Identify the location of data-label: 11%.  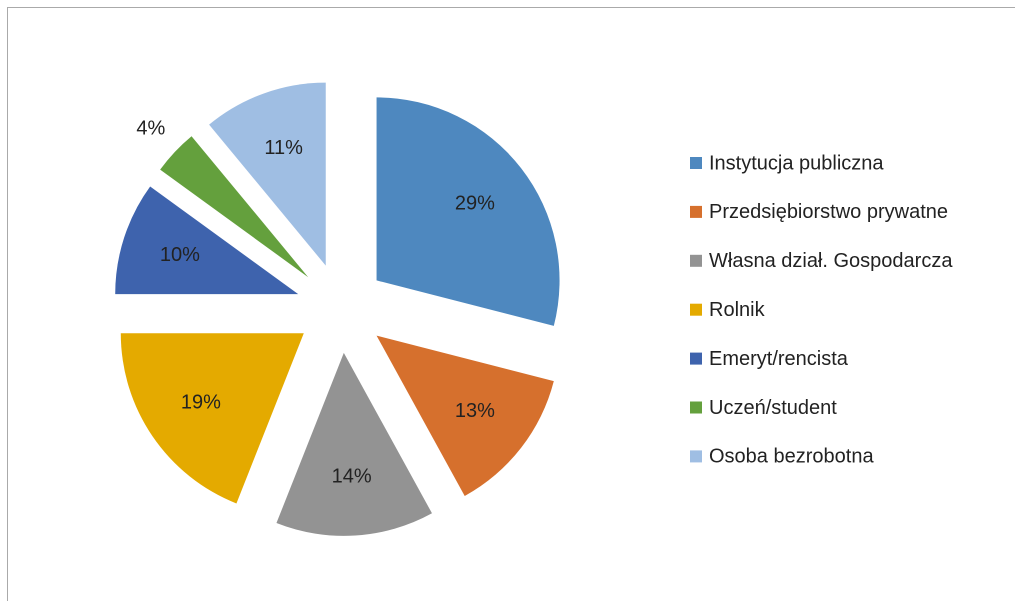
(283, 148).